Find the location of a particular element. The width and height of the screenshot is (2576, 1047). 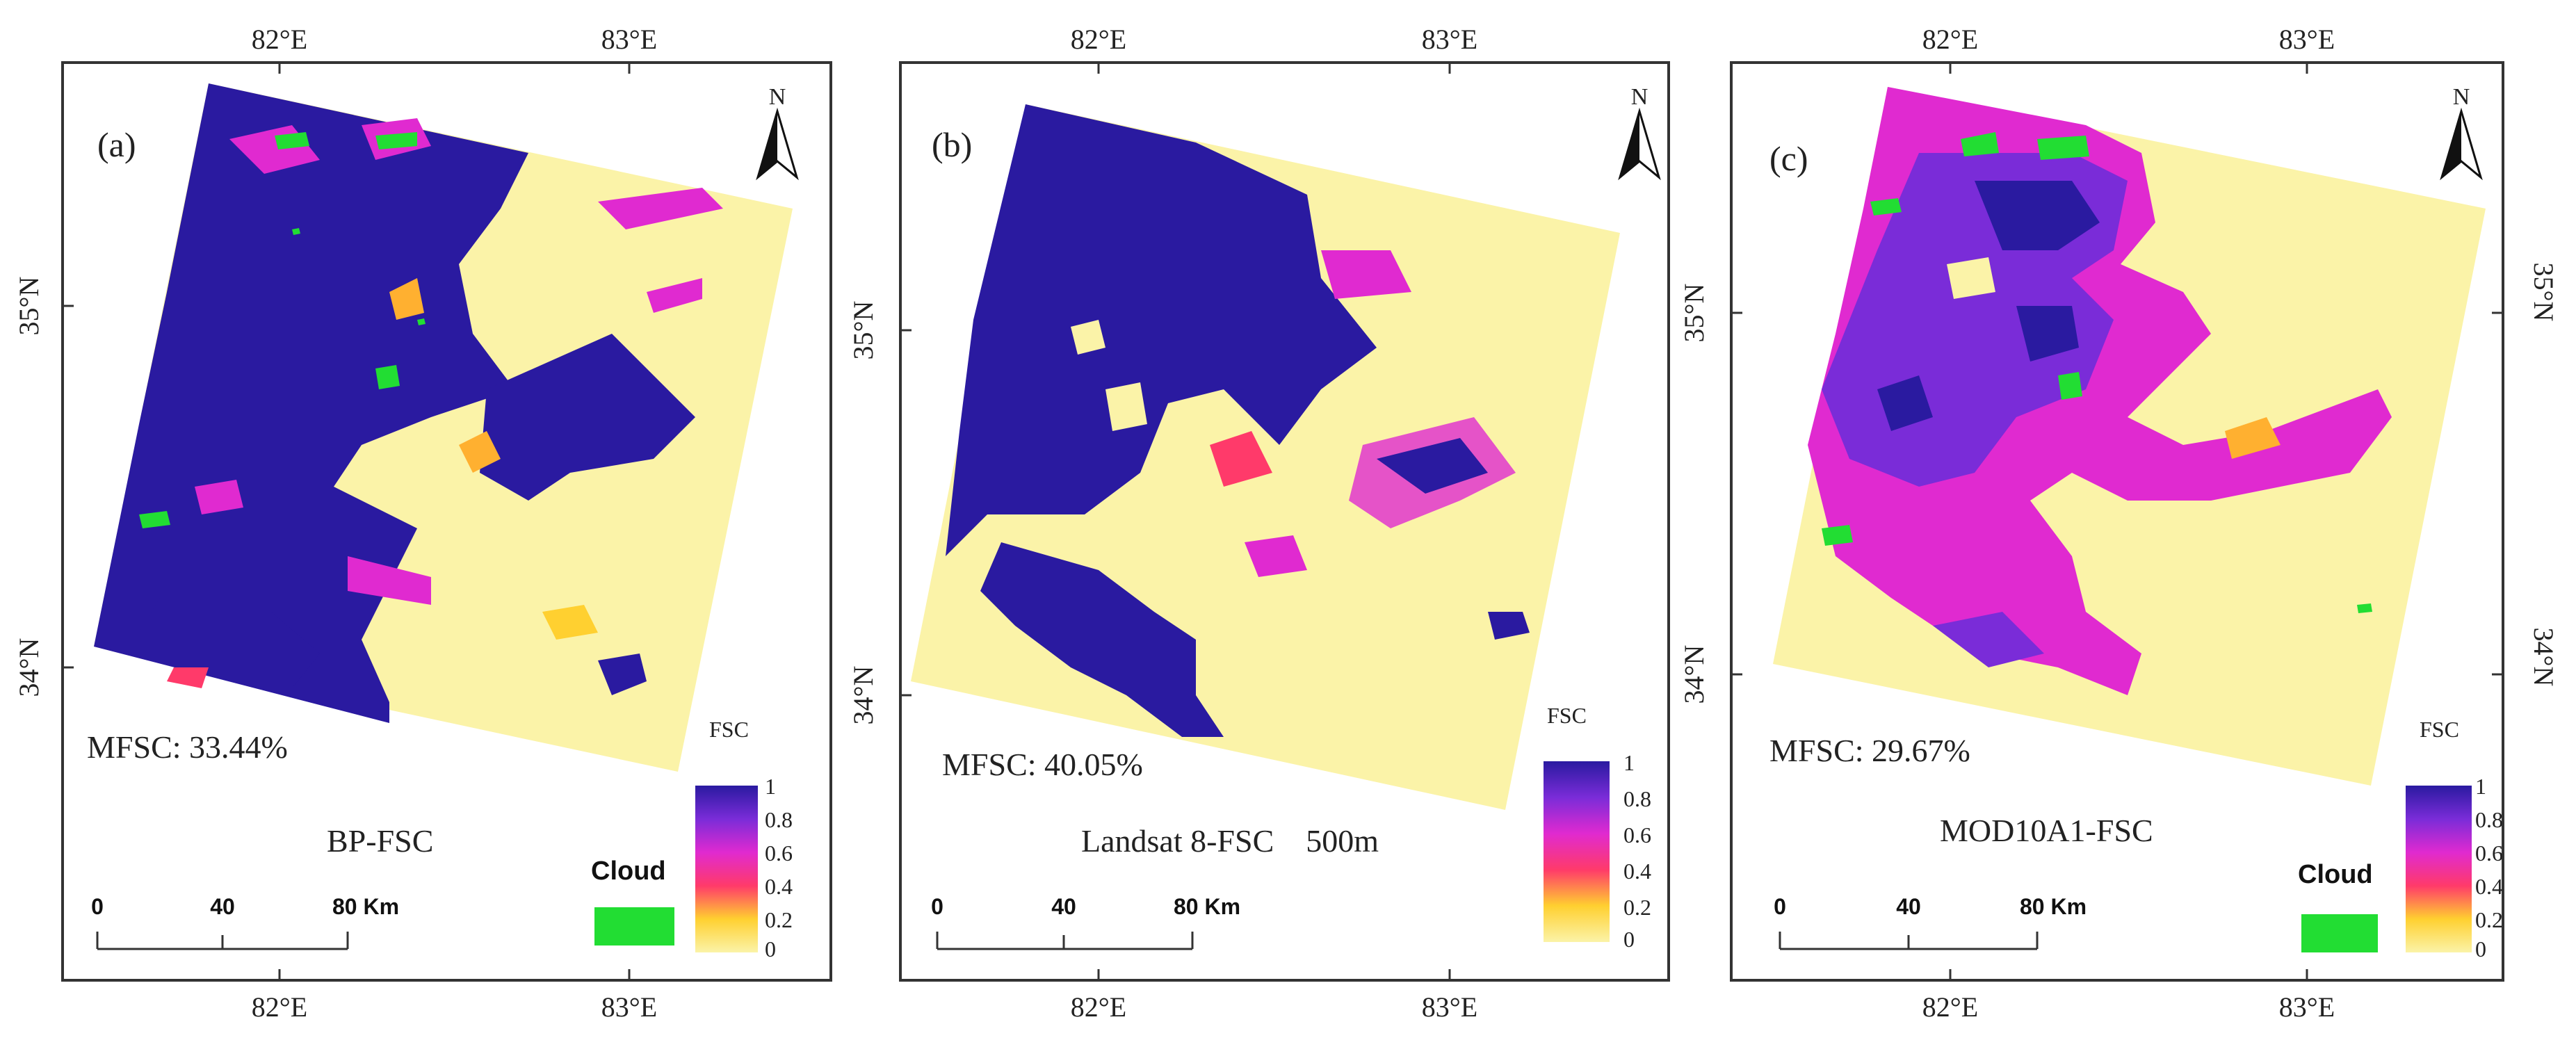

panel-c-bottom-lon-1: 82°E is located at coordinates (1950, 1007).